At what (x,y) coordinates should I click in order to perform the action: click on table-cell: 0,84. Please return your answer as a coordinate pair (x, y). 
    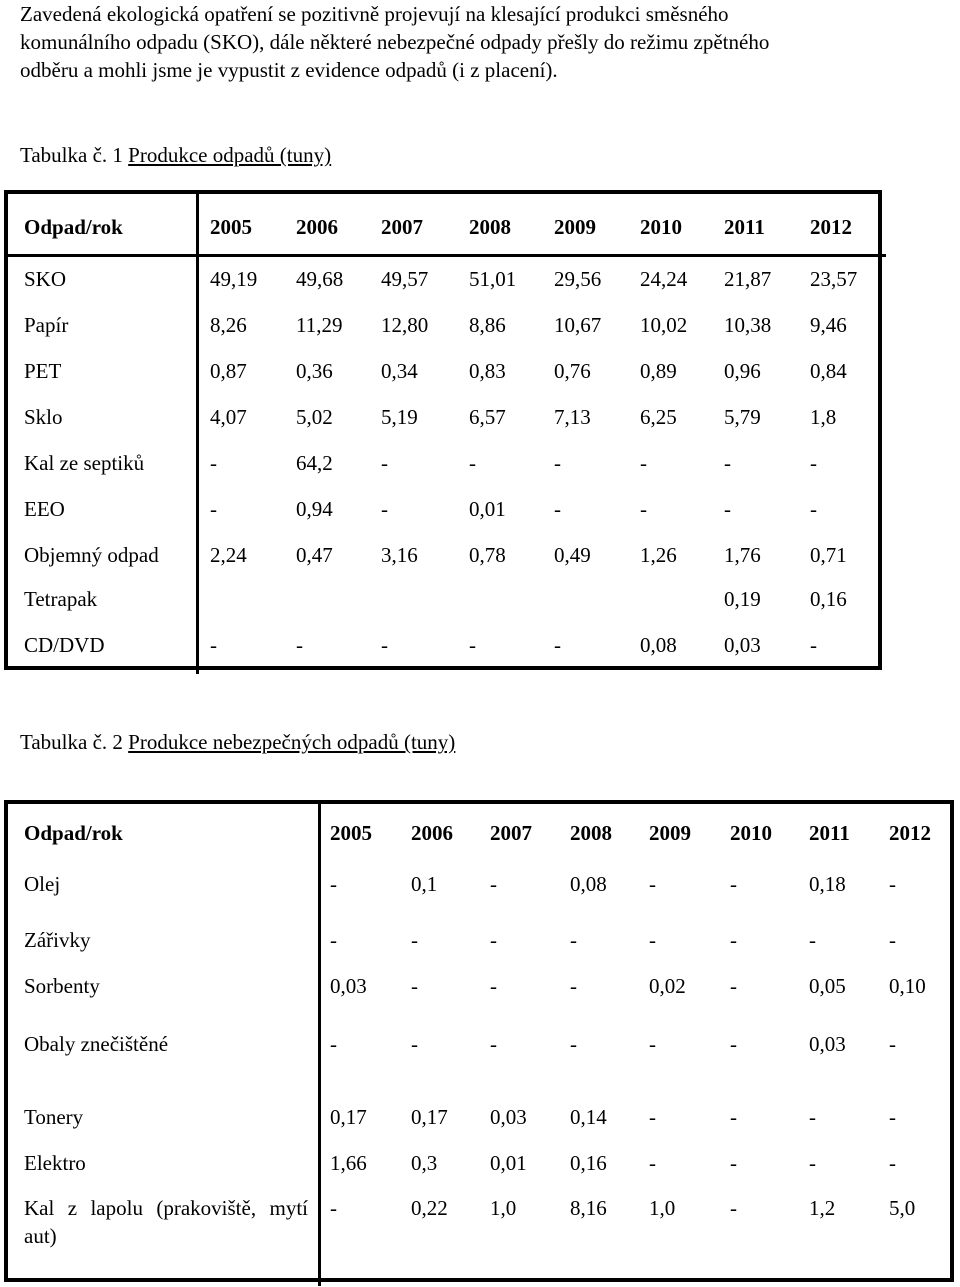
    Looking at the image, I should click on (828, 371).